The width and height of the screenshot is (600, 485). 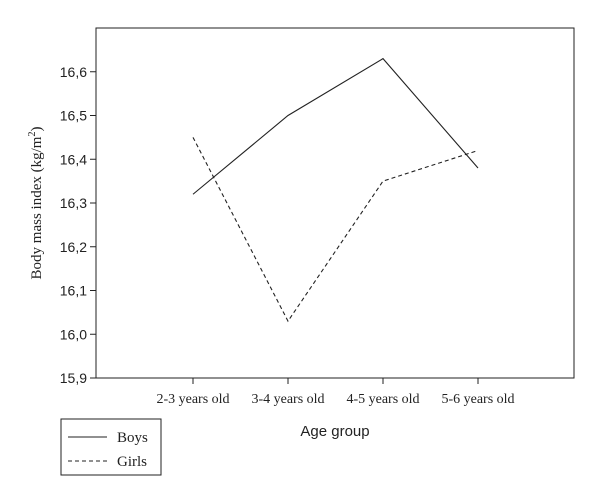 What do you see at coordinates (78, 225) in the screenshot?
I see `y-axis-ticks: 15,9 16,0 16,1 16,2 16,3 16,4 16,5 16,6` at bounding box center [78, 225].